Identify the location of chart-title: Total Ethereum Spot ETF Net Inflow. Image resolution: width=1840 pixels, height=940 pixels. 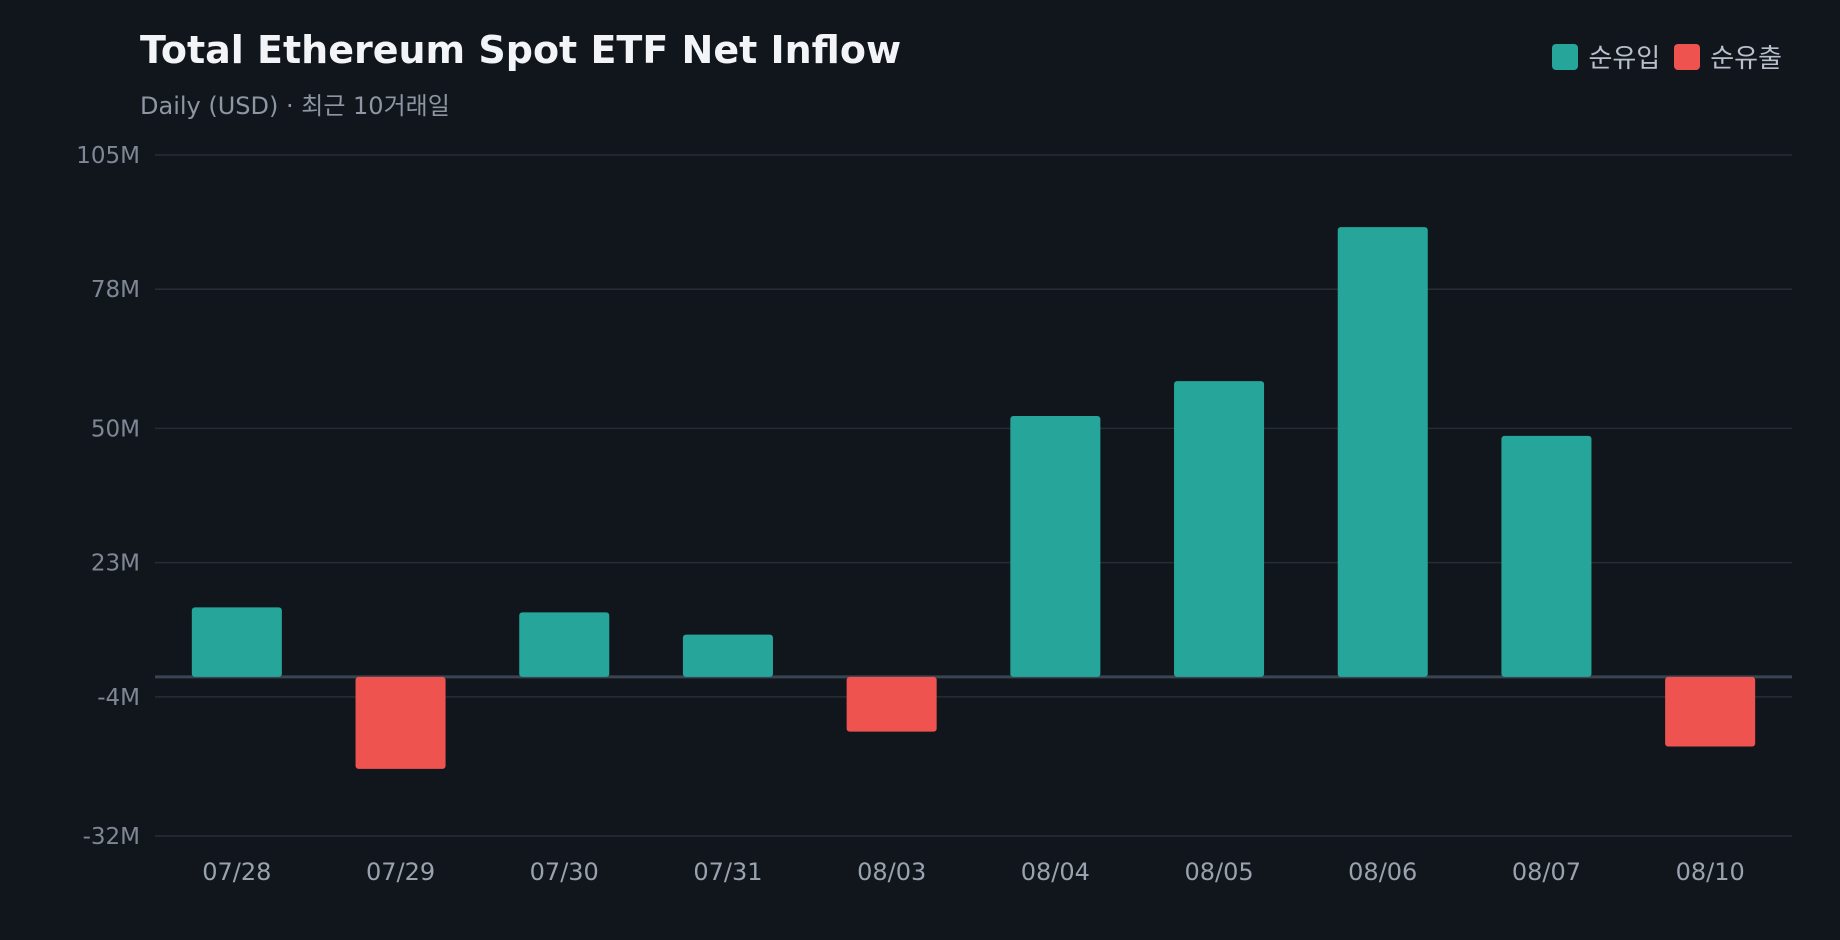
(521, 50).